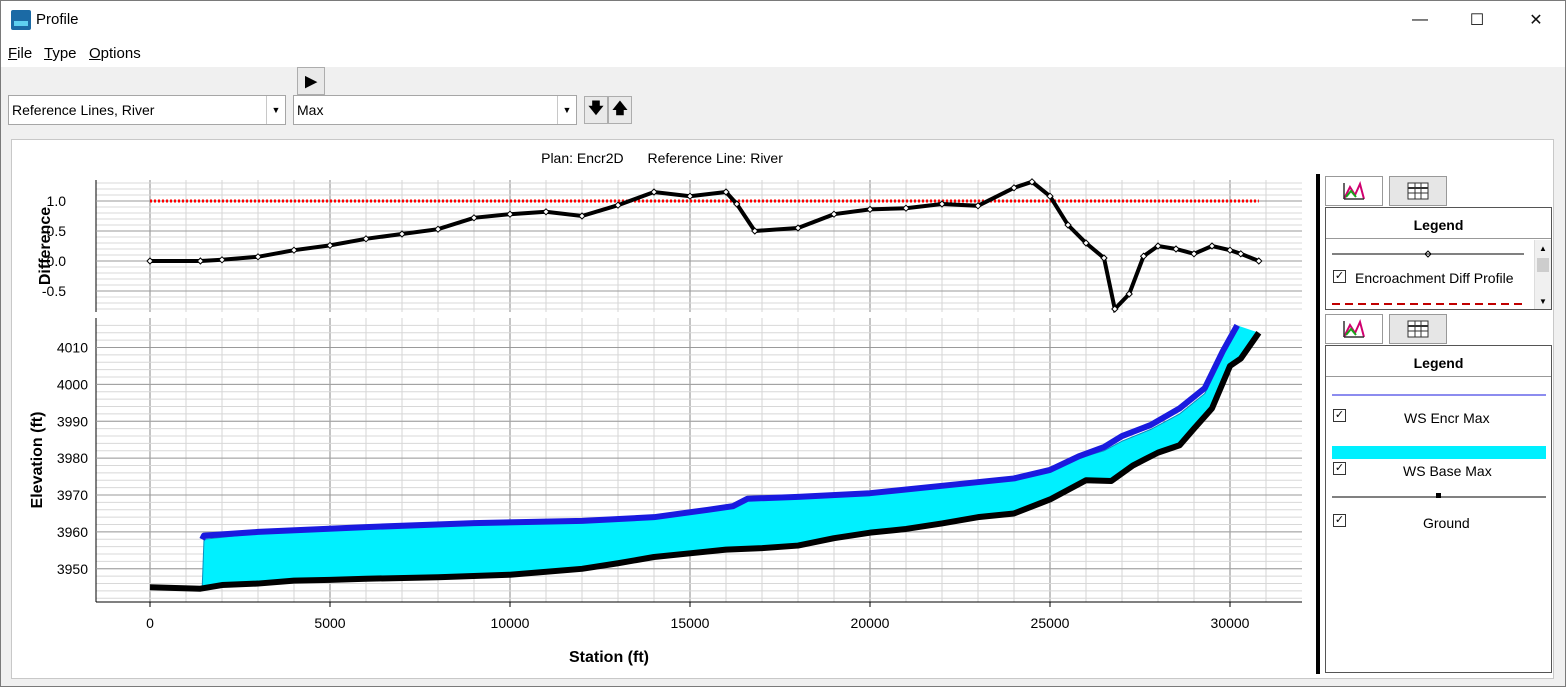 The width and height of the screenshot is (1566, 687). I want to click on x-axis-label: Station (ft), so click(609, 657).